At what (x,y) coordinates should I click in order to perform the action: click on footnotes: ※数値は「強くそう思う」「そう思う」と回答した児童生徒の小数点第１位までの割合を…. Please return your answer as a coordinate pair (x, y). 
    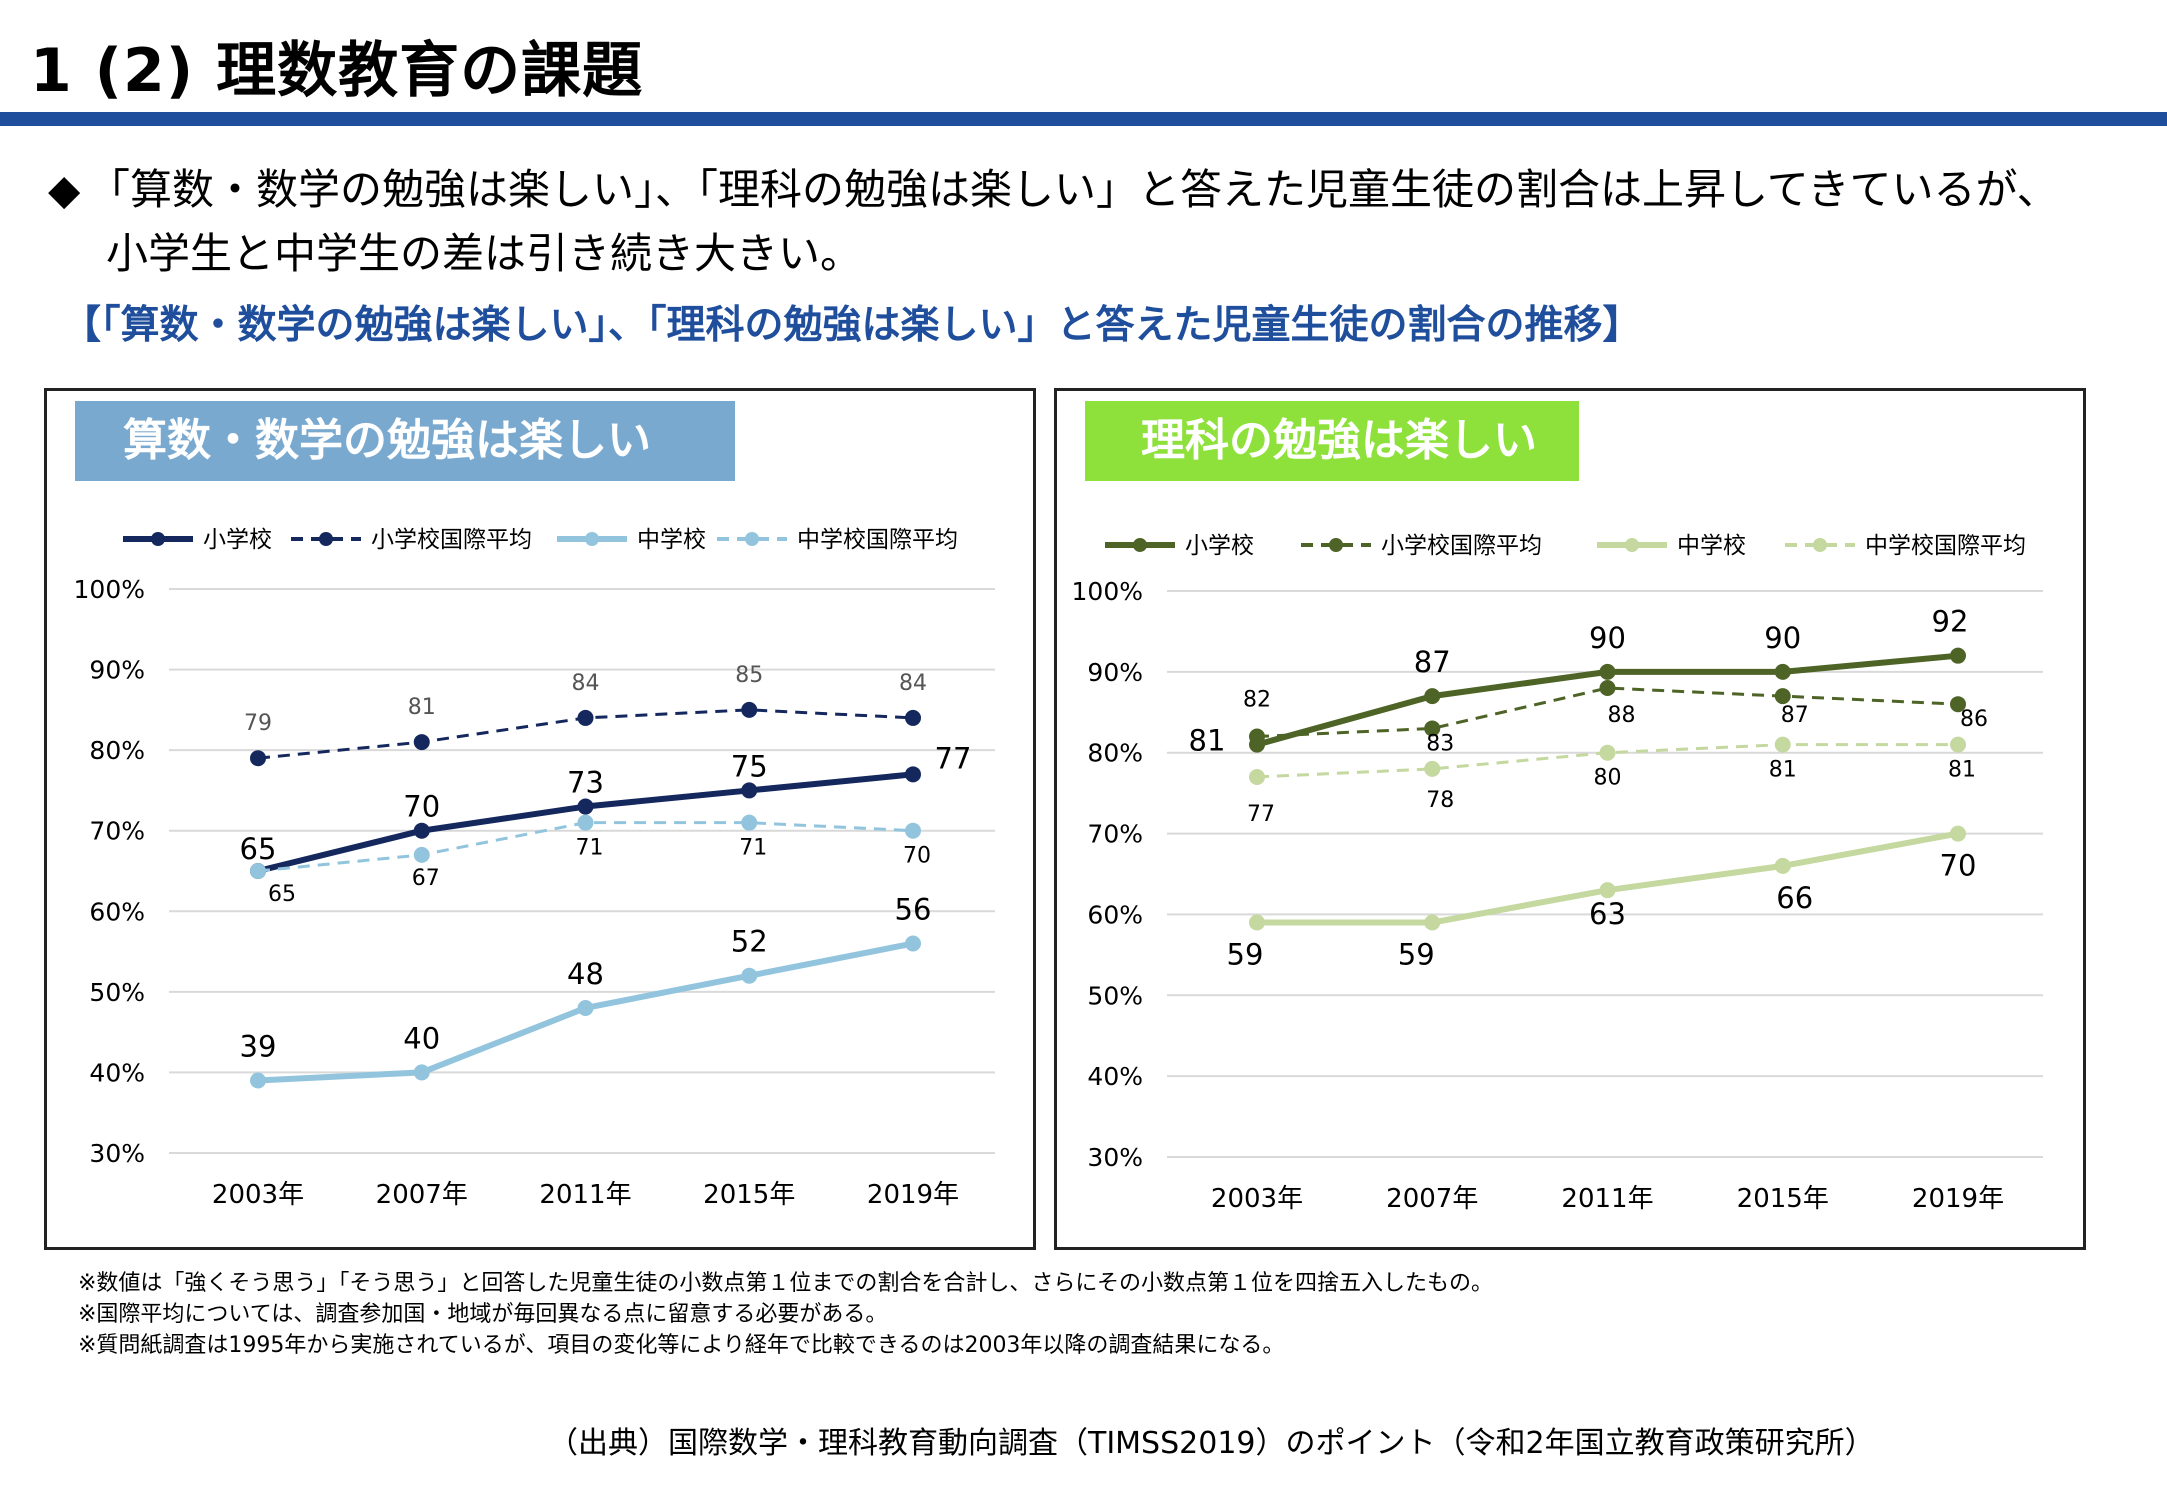
    Looking at the image, I should click on (785, 1314).